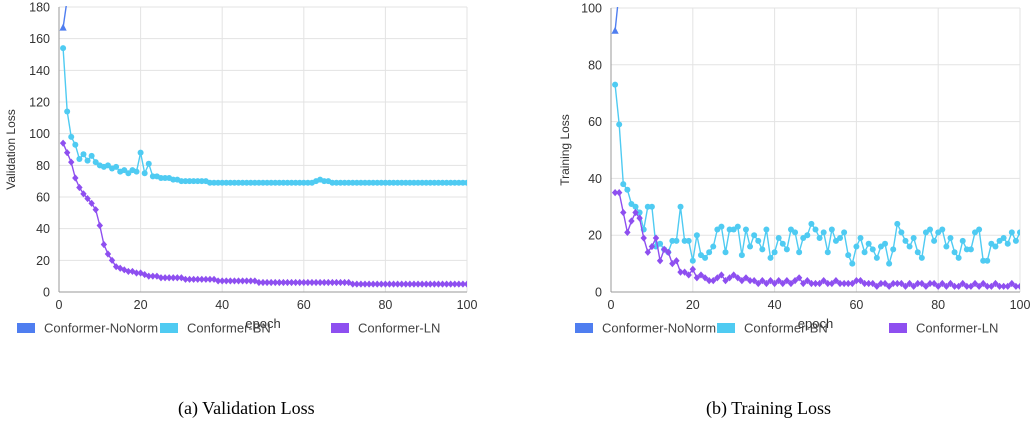 This screenshot has height=425, width=1035. Describe the element at coordinates (957, 328) in the screenshot. I see `legend-item-label: Conformer-LN` at that location.